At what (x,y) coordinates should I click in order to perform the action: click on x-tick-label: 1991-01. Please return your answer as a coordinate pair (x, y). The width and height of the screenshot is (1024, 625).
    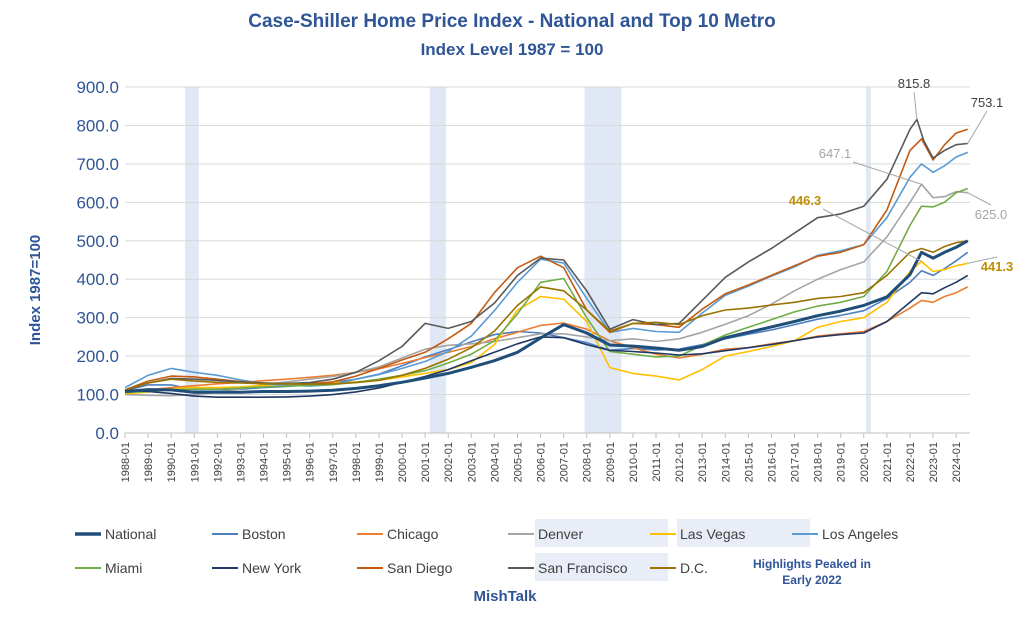
    Looking at the image, I should click on (195, 462).